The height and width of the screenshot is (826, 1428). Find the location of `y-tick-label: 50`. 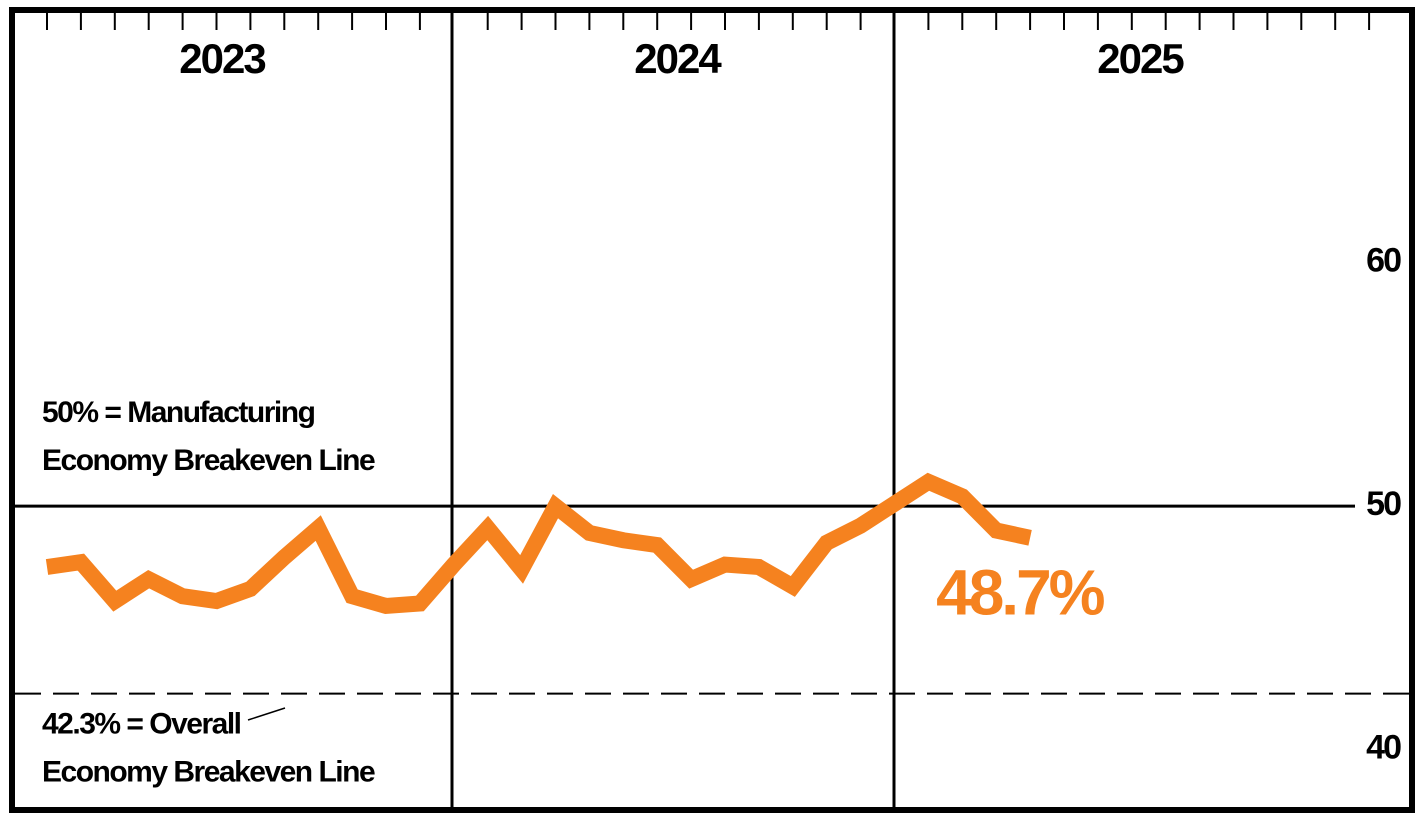

y-tick-label: 50 is located at coordinates (1383, 504).